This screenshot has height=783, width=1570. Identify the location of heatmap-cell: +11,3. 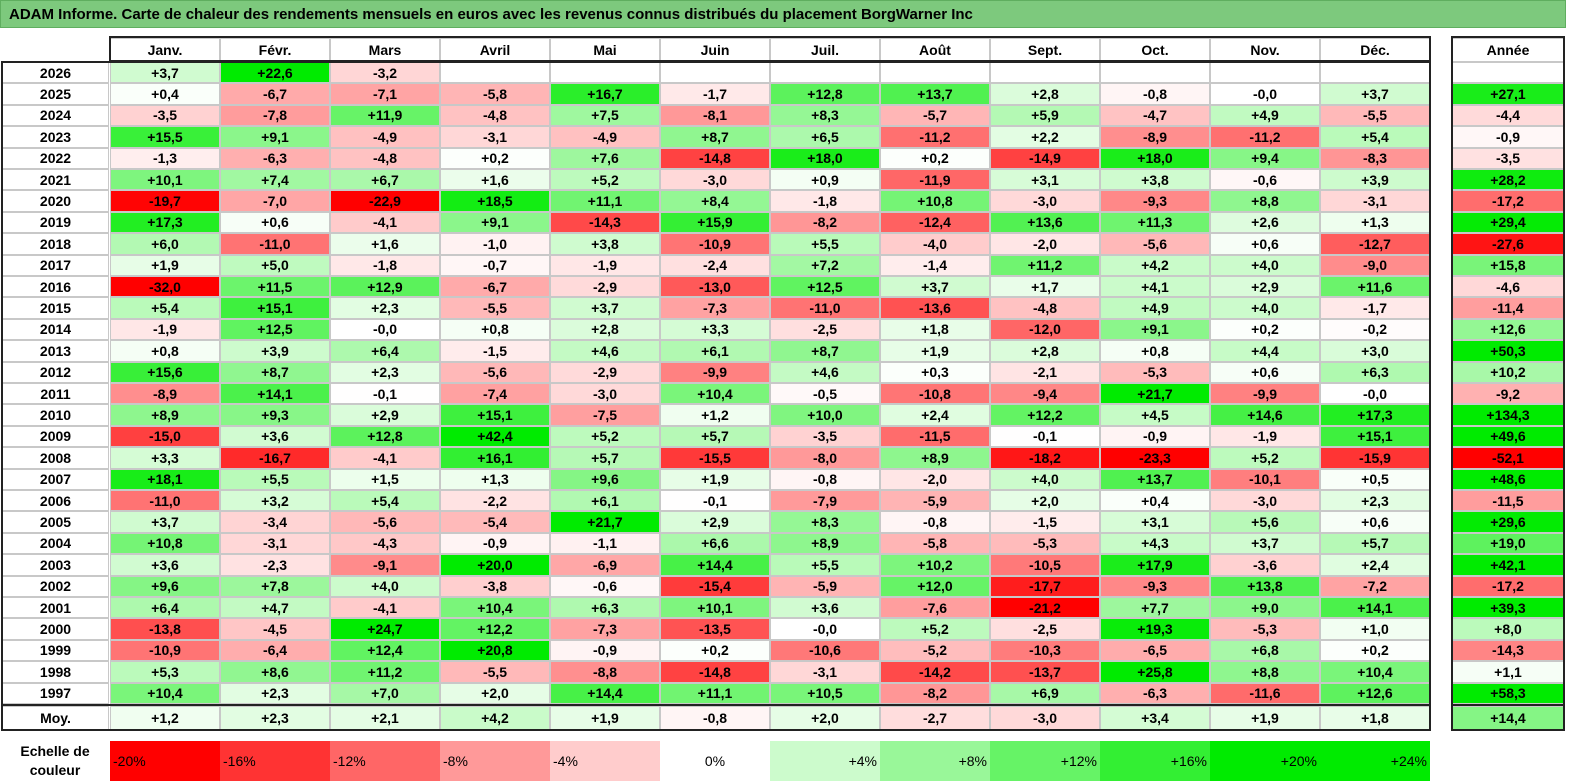
(1155, 222).